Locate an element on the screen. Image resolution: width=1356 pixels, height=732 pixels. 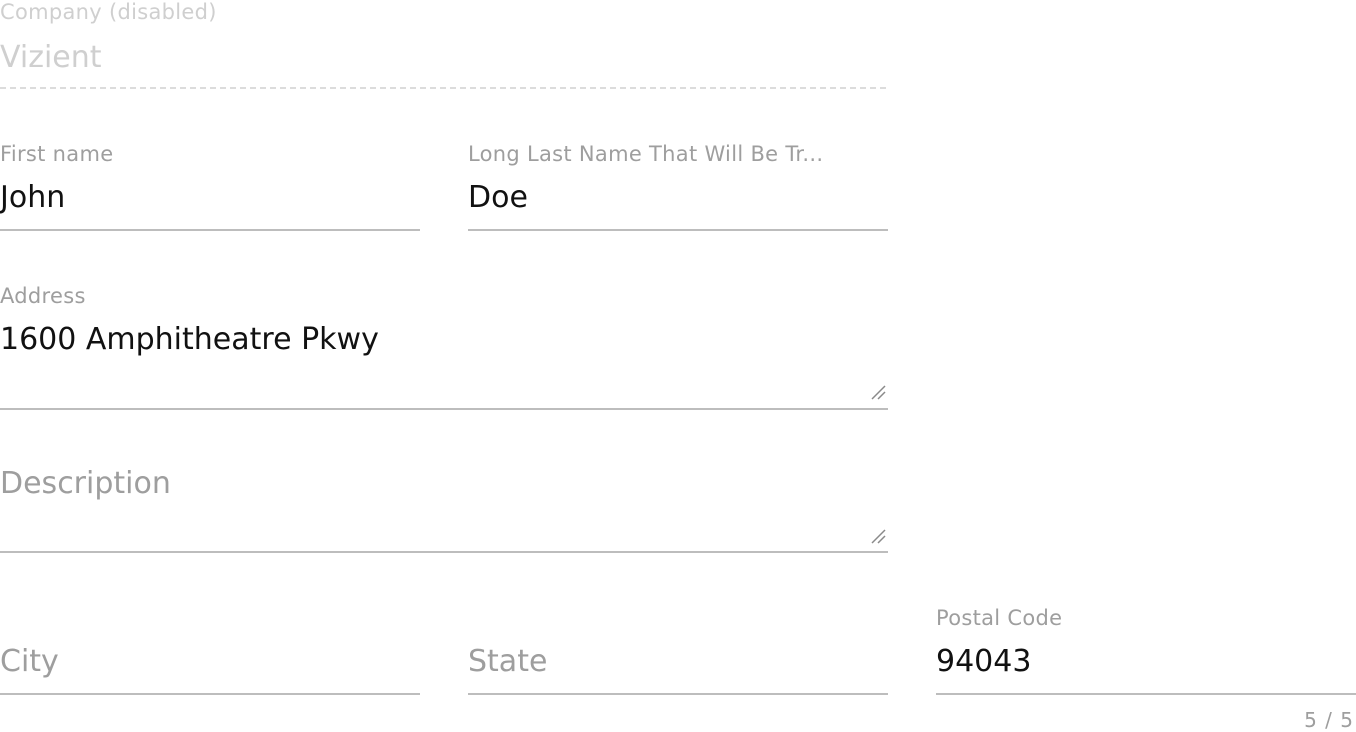
company-input: Vizient is located at coordinates (51, 57).